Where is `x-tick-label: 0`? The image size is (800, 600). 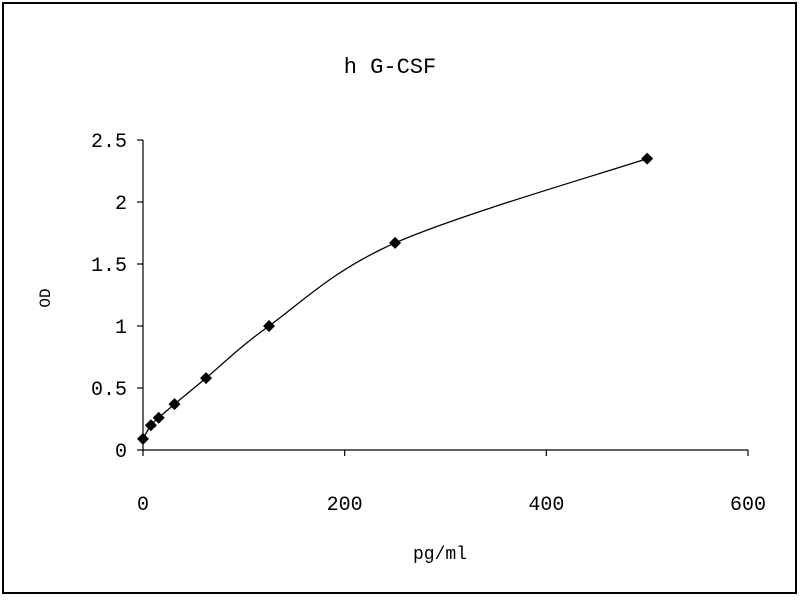 x-tick-label: 0 is located at coordinates (143, 505).